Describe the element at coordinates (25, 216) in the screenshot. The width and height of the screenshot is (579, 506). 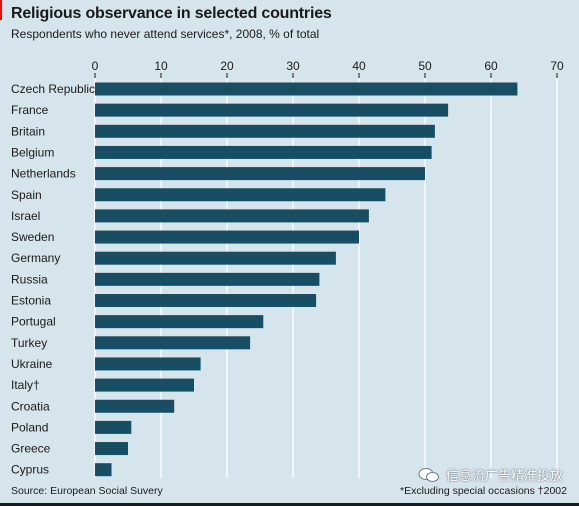
I see `category-label: Israel` at that location.